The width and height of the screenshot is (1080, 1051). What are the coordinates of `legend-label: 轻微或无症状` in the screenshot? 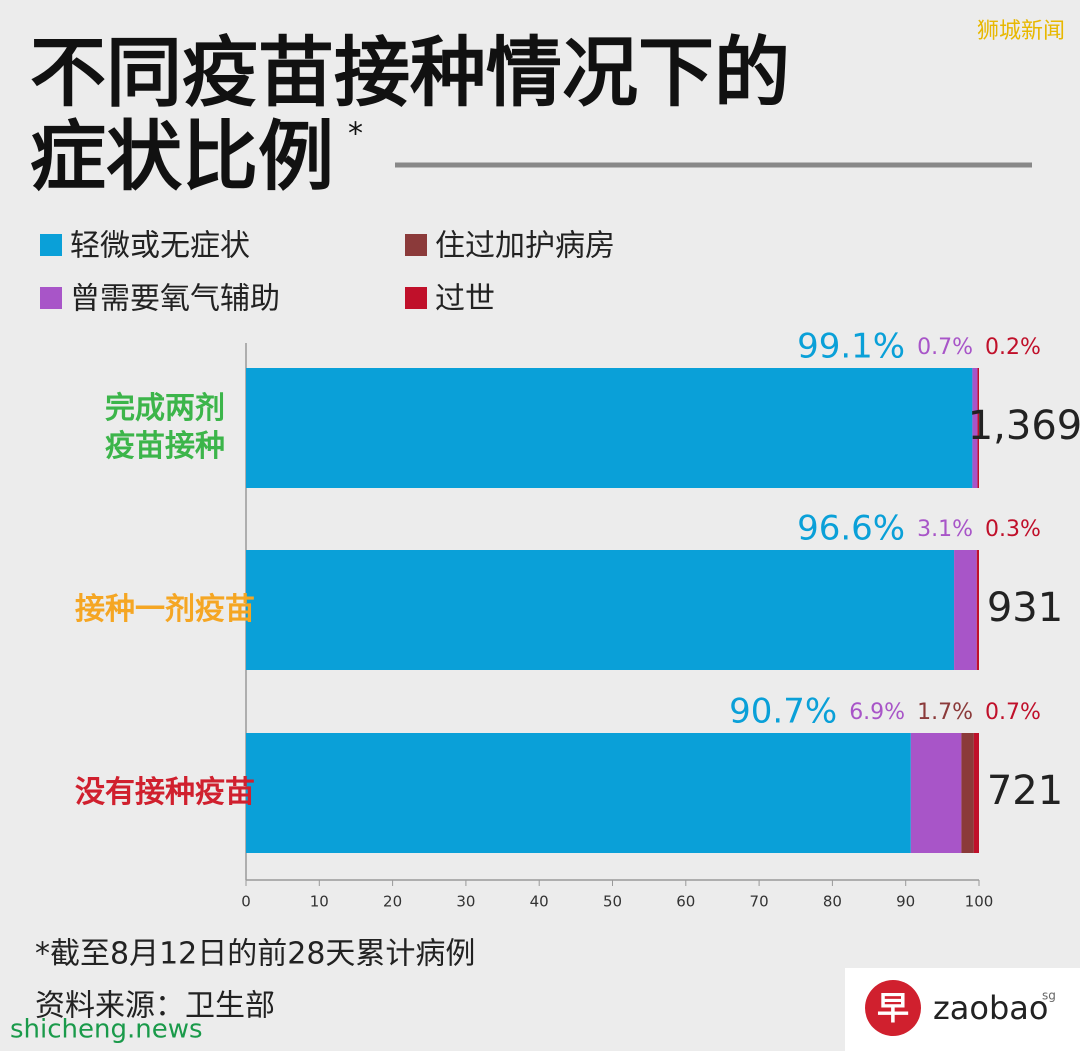 It's located at (160, 246).